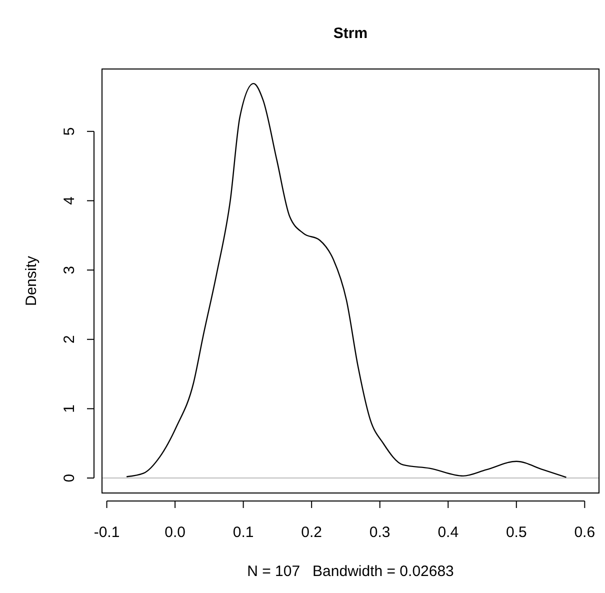 This screenshot has height=593, width=605. What do you see at coordinates (516, 532) in the screenshot?
I see `x-tick-label: 0.5` at bounding box center [516, 532].